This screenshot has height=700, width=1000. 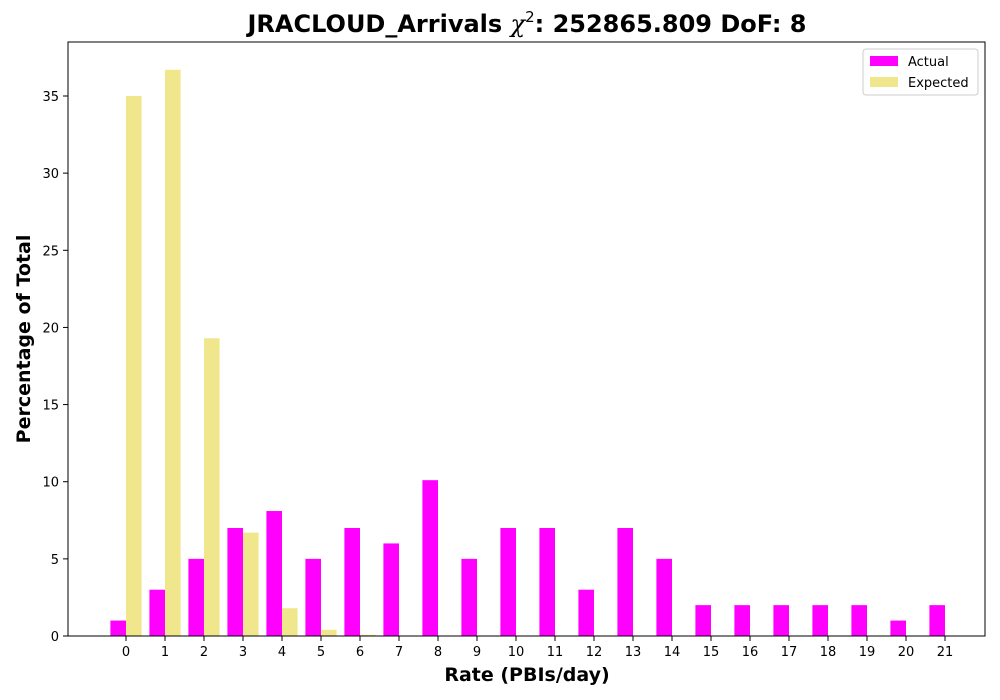 What do you see at coordinates (243, 652) in the screenshot?
I see `x-tick-label: 3` at bounding box center [243, 652].